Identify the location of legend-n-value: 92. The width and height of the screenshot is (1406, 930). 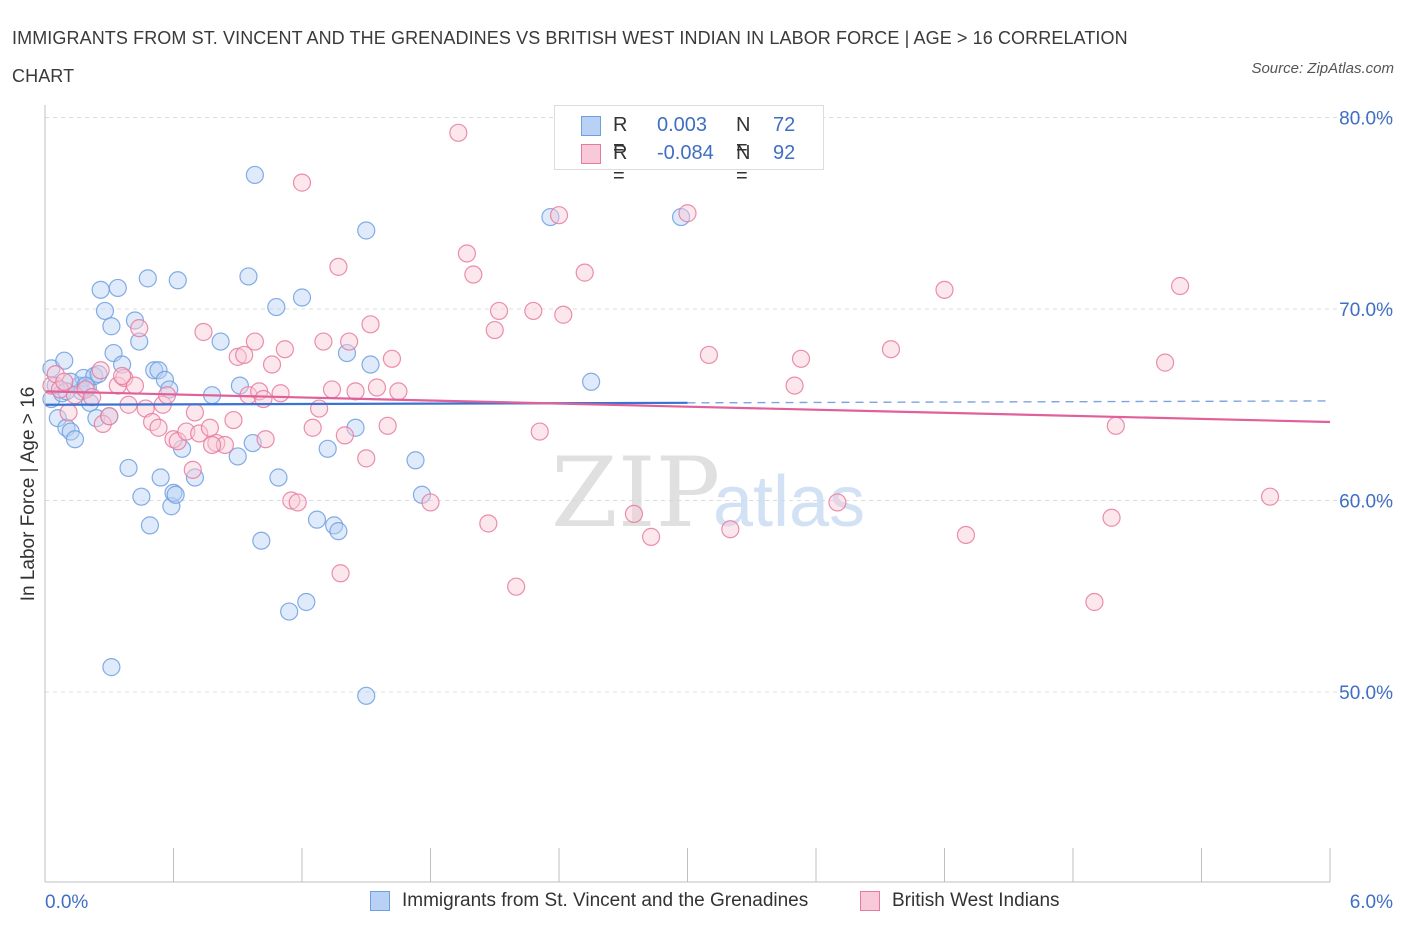
(784, 153).